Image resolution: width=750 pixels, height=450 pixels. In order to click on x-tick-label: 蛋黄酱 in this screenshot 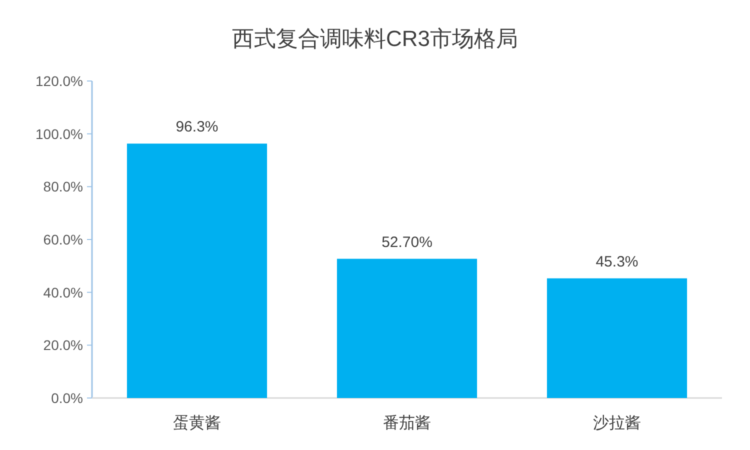, I will do `click(197, 423)`.